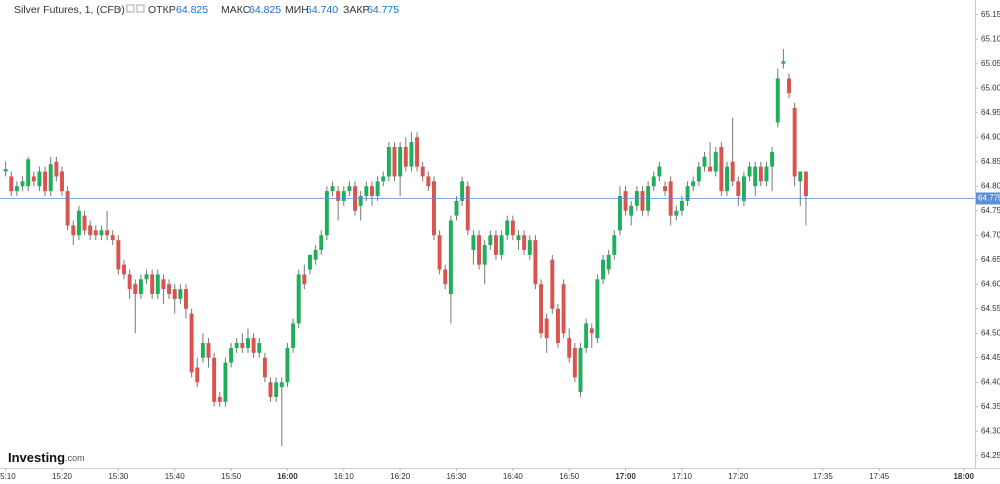 Image resolution: width=1000 pixels, height=484 pixels. Describe the element at coordinates (625, 476) in the screenshot. I see `x-tick-label: 17:00` at that location.